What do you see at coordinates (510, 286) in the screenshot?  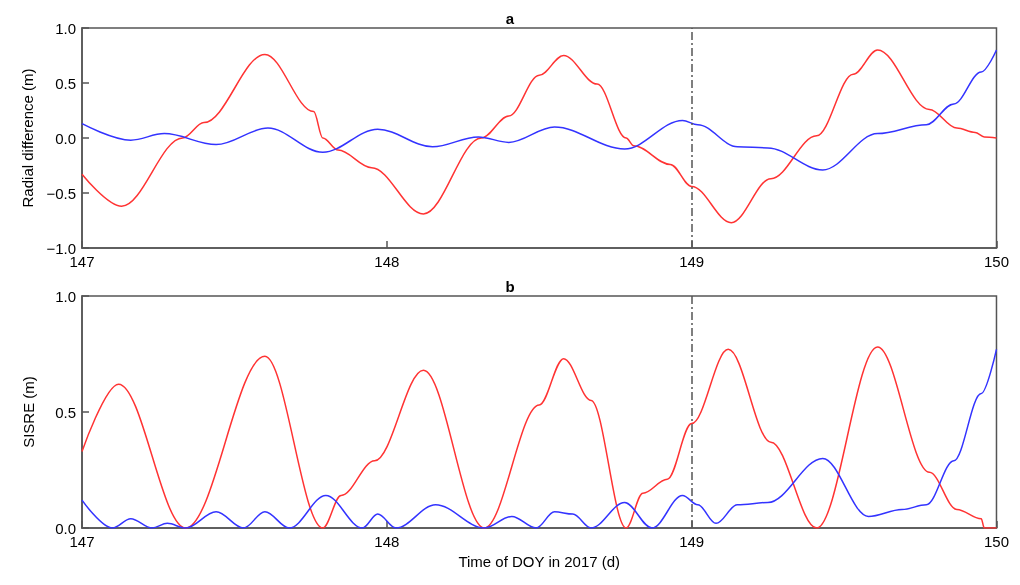 I see `chart-title: b` at bounding box center [510, 286].